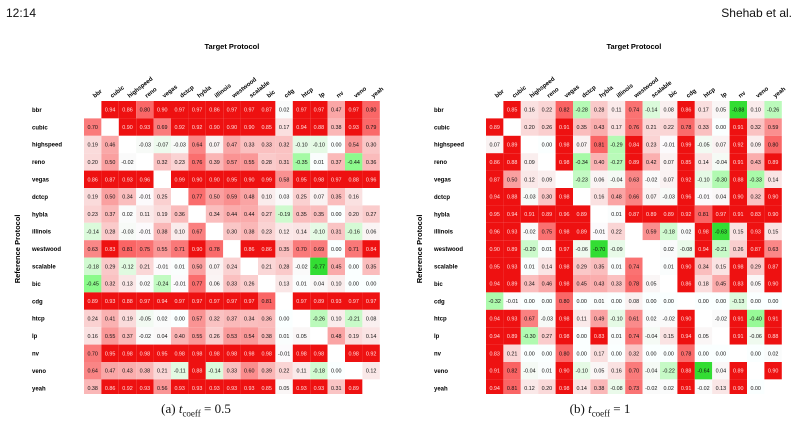 This screenshot has width=800, height=425. What do you see at coordinates (284, 163) in the screenshot?
I see `cell-value: 0.31` at bounding box center [284, 163].